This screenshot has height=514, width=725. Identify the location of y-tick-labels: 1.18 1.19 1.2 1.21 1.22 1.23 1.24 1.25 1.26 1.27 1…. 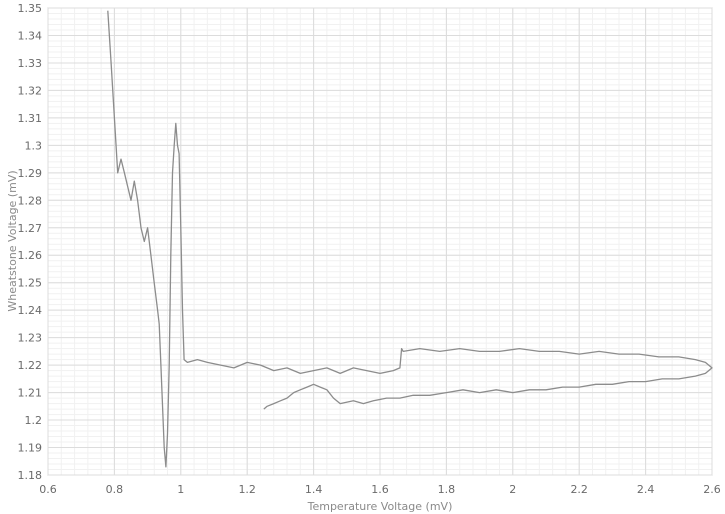
(30, 242).